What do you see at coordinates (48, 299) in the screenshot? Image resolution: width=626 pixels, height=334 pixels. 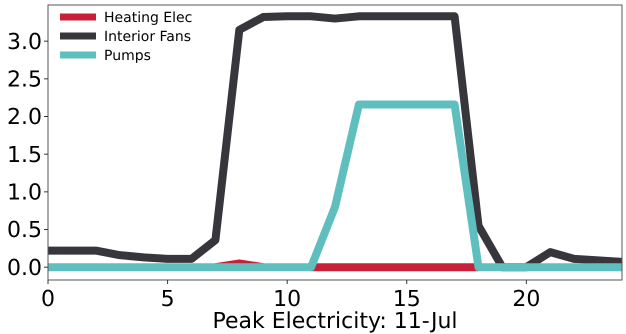 I see `x-tick-label: 0` at bounding box center [48, 299].